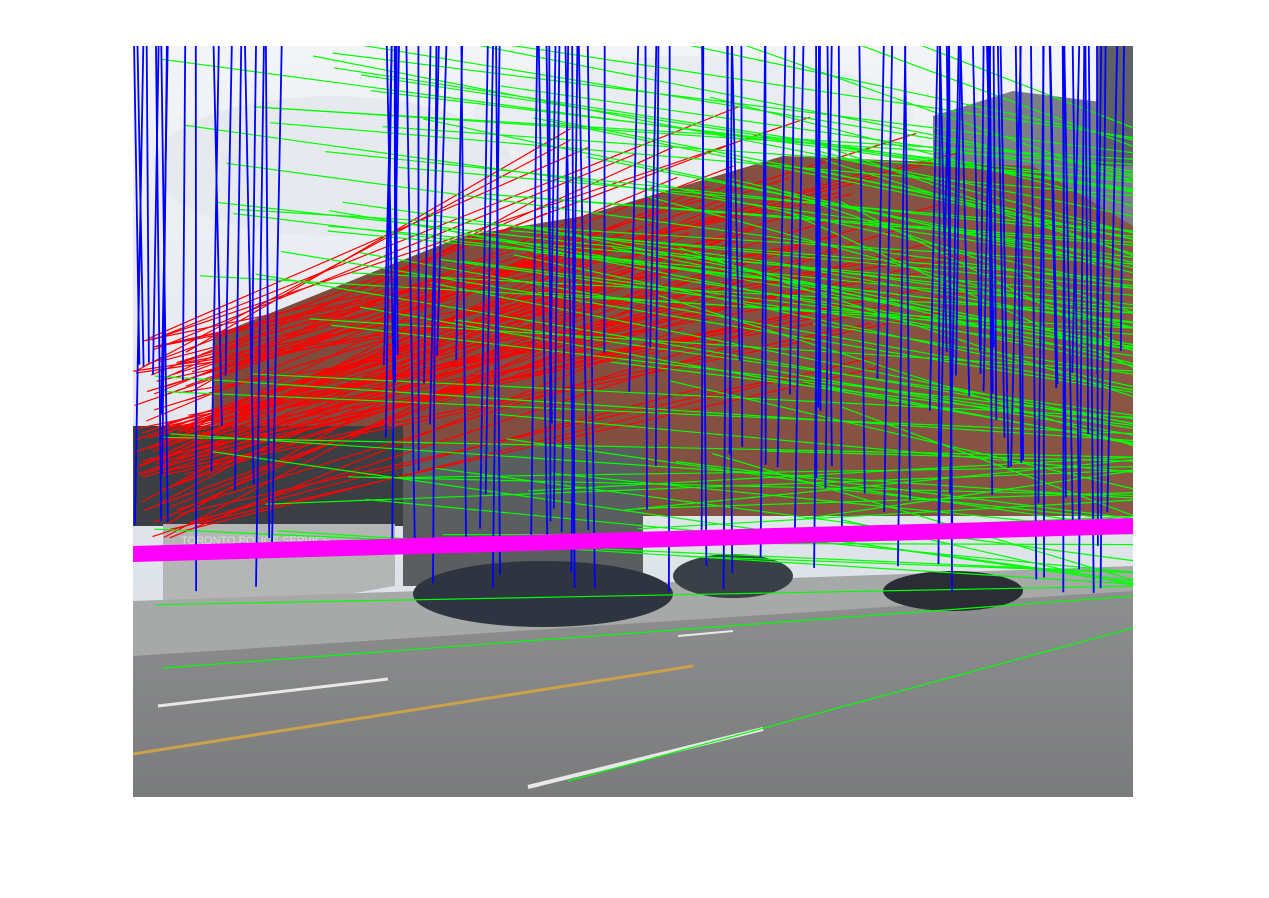 This screenshot has width=1269, height=898. Describe the element at coordinates (633, 540) in the screenshot. I see `horizon-line` at that location.